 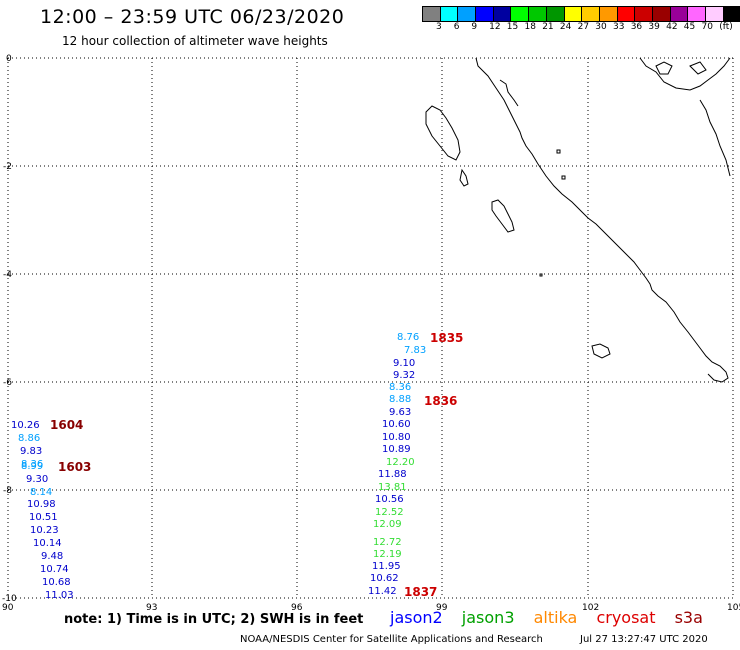 I want to click on page-title: 12:00 – 23:59 UTC 06/23/2020, so click(x=192, y=17).